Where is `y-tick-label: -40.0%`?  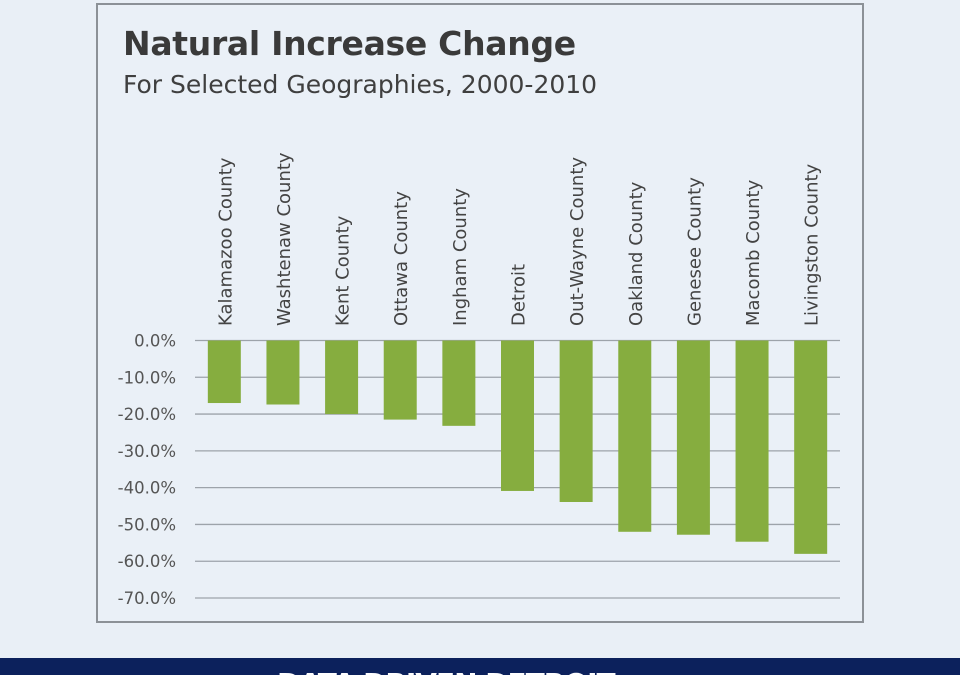
y-tick-label: -40.0% is located at coordinates (147, 488).